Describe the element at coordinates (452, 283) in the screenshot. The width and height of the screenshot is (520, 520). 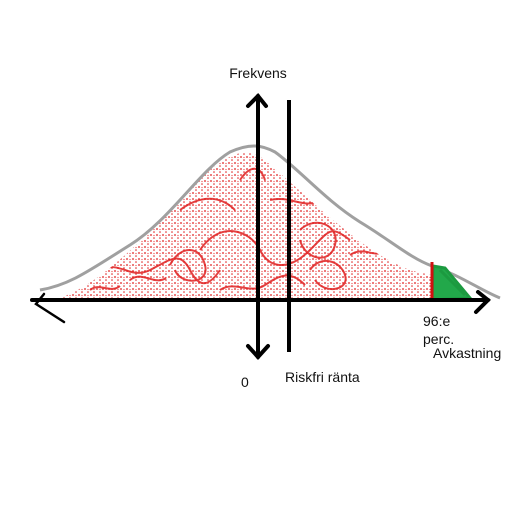
I see `tail-area` at that location.